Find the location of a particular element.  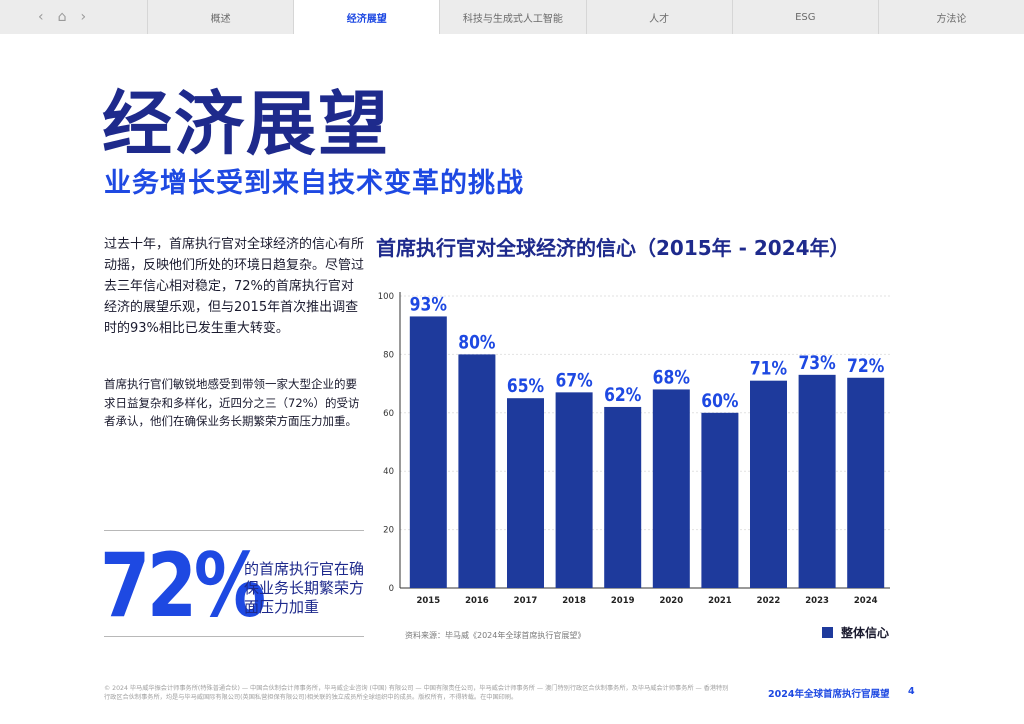

x-tick-label: 2022 is located at coordinates (769, 601).